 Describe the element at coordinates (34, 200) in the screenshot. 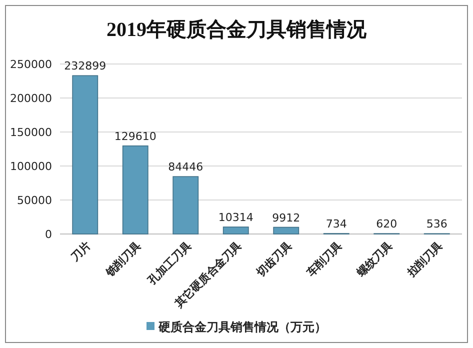

I see `y-tick-label: 50000` at that location.